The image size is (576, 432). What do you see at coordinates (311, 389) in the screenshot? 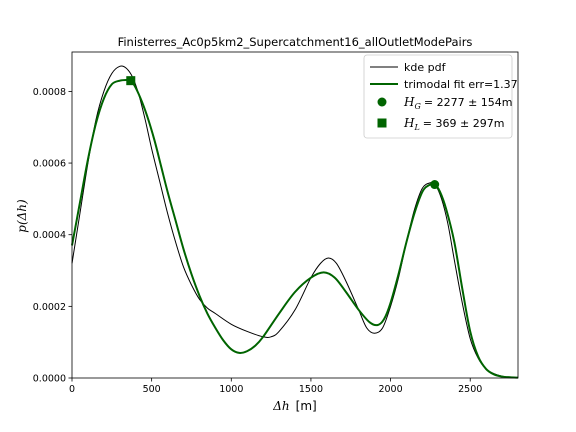
I see `x-tick-label: 1500` at bounding box center [311, 389].